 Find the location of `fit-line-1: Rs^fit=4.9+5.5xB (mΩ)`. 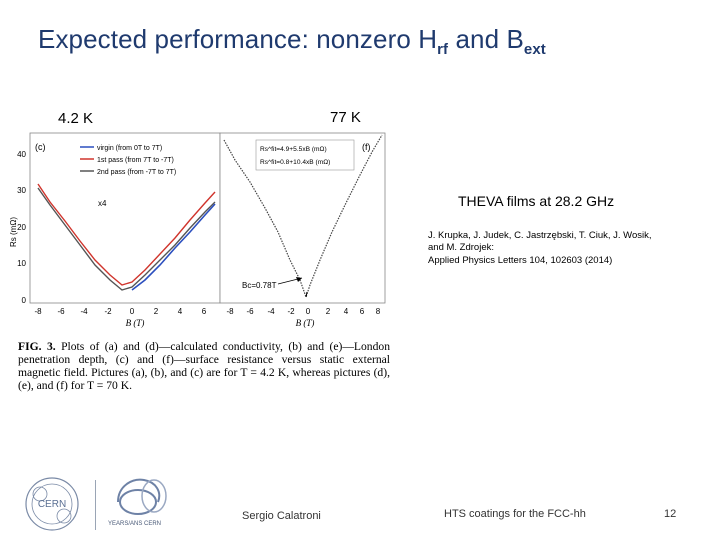

fit-line-1: Rs^fit=4.9+5.5xB (mΩ) is located at coordinates (293, 149).